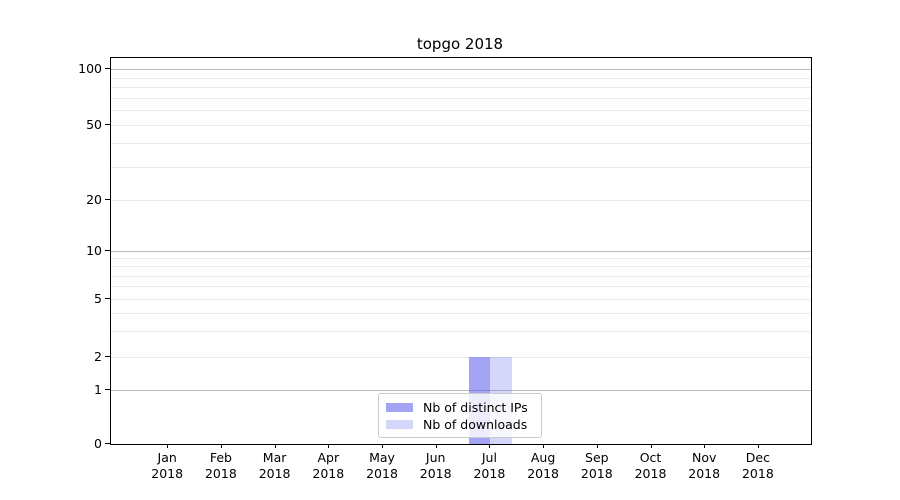 Image resolution: width=900 pixels, height=500 pixels. What do you see at coordinates (98, 389) in the screenshot?
I see `y-axis-tick-label: 1` at bounding box center [98, 389].